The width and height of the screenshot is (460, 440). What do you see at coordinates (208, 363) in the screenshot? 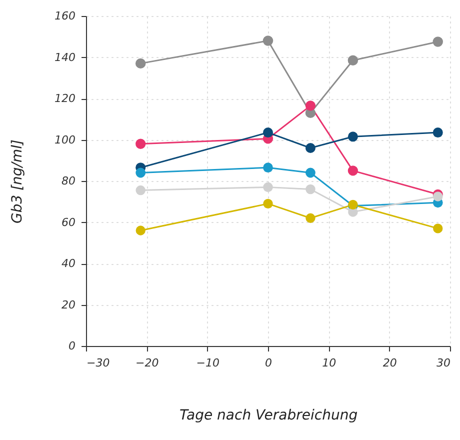
I see `x-tick-label: −10` at bounding box center [208, 363].